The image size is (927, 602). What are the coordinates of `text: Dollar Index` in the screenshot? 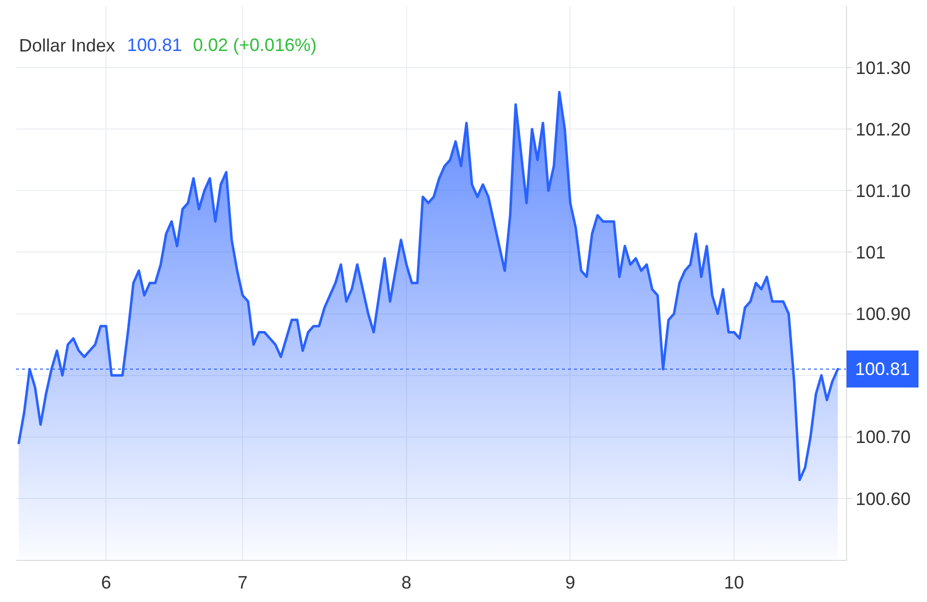 It's located at (67, 45).